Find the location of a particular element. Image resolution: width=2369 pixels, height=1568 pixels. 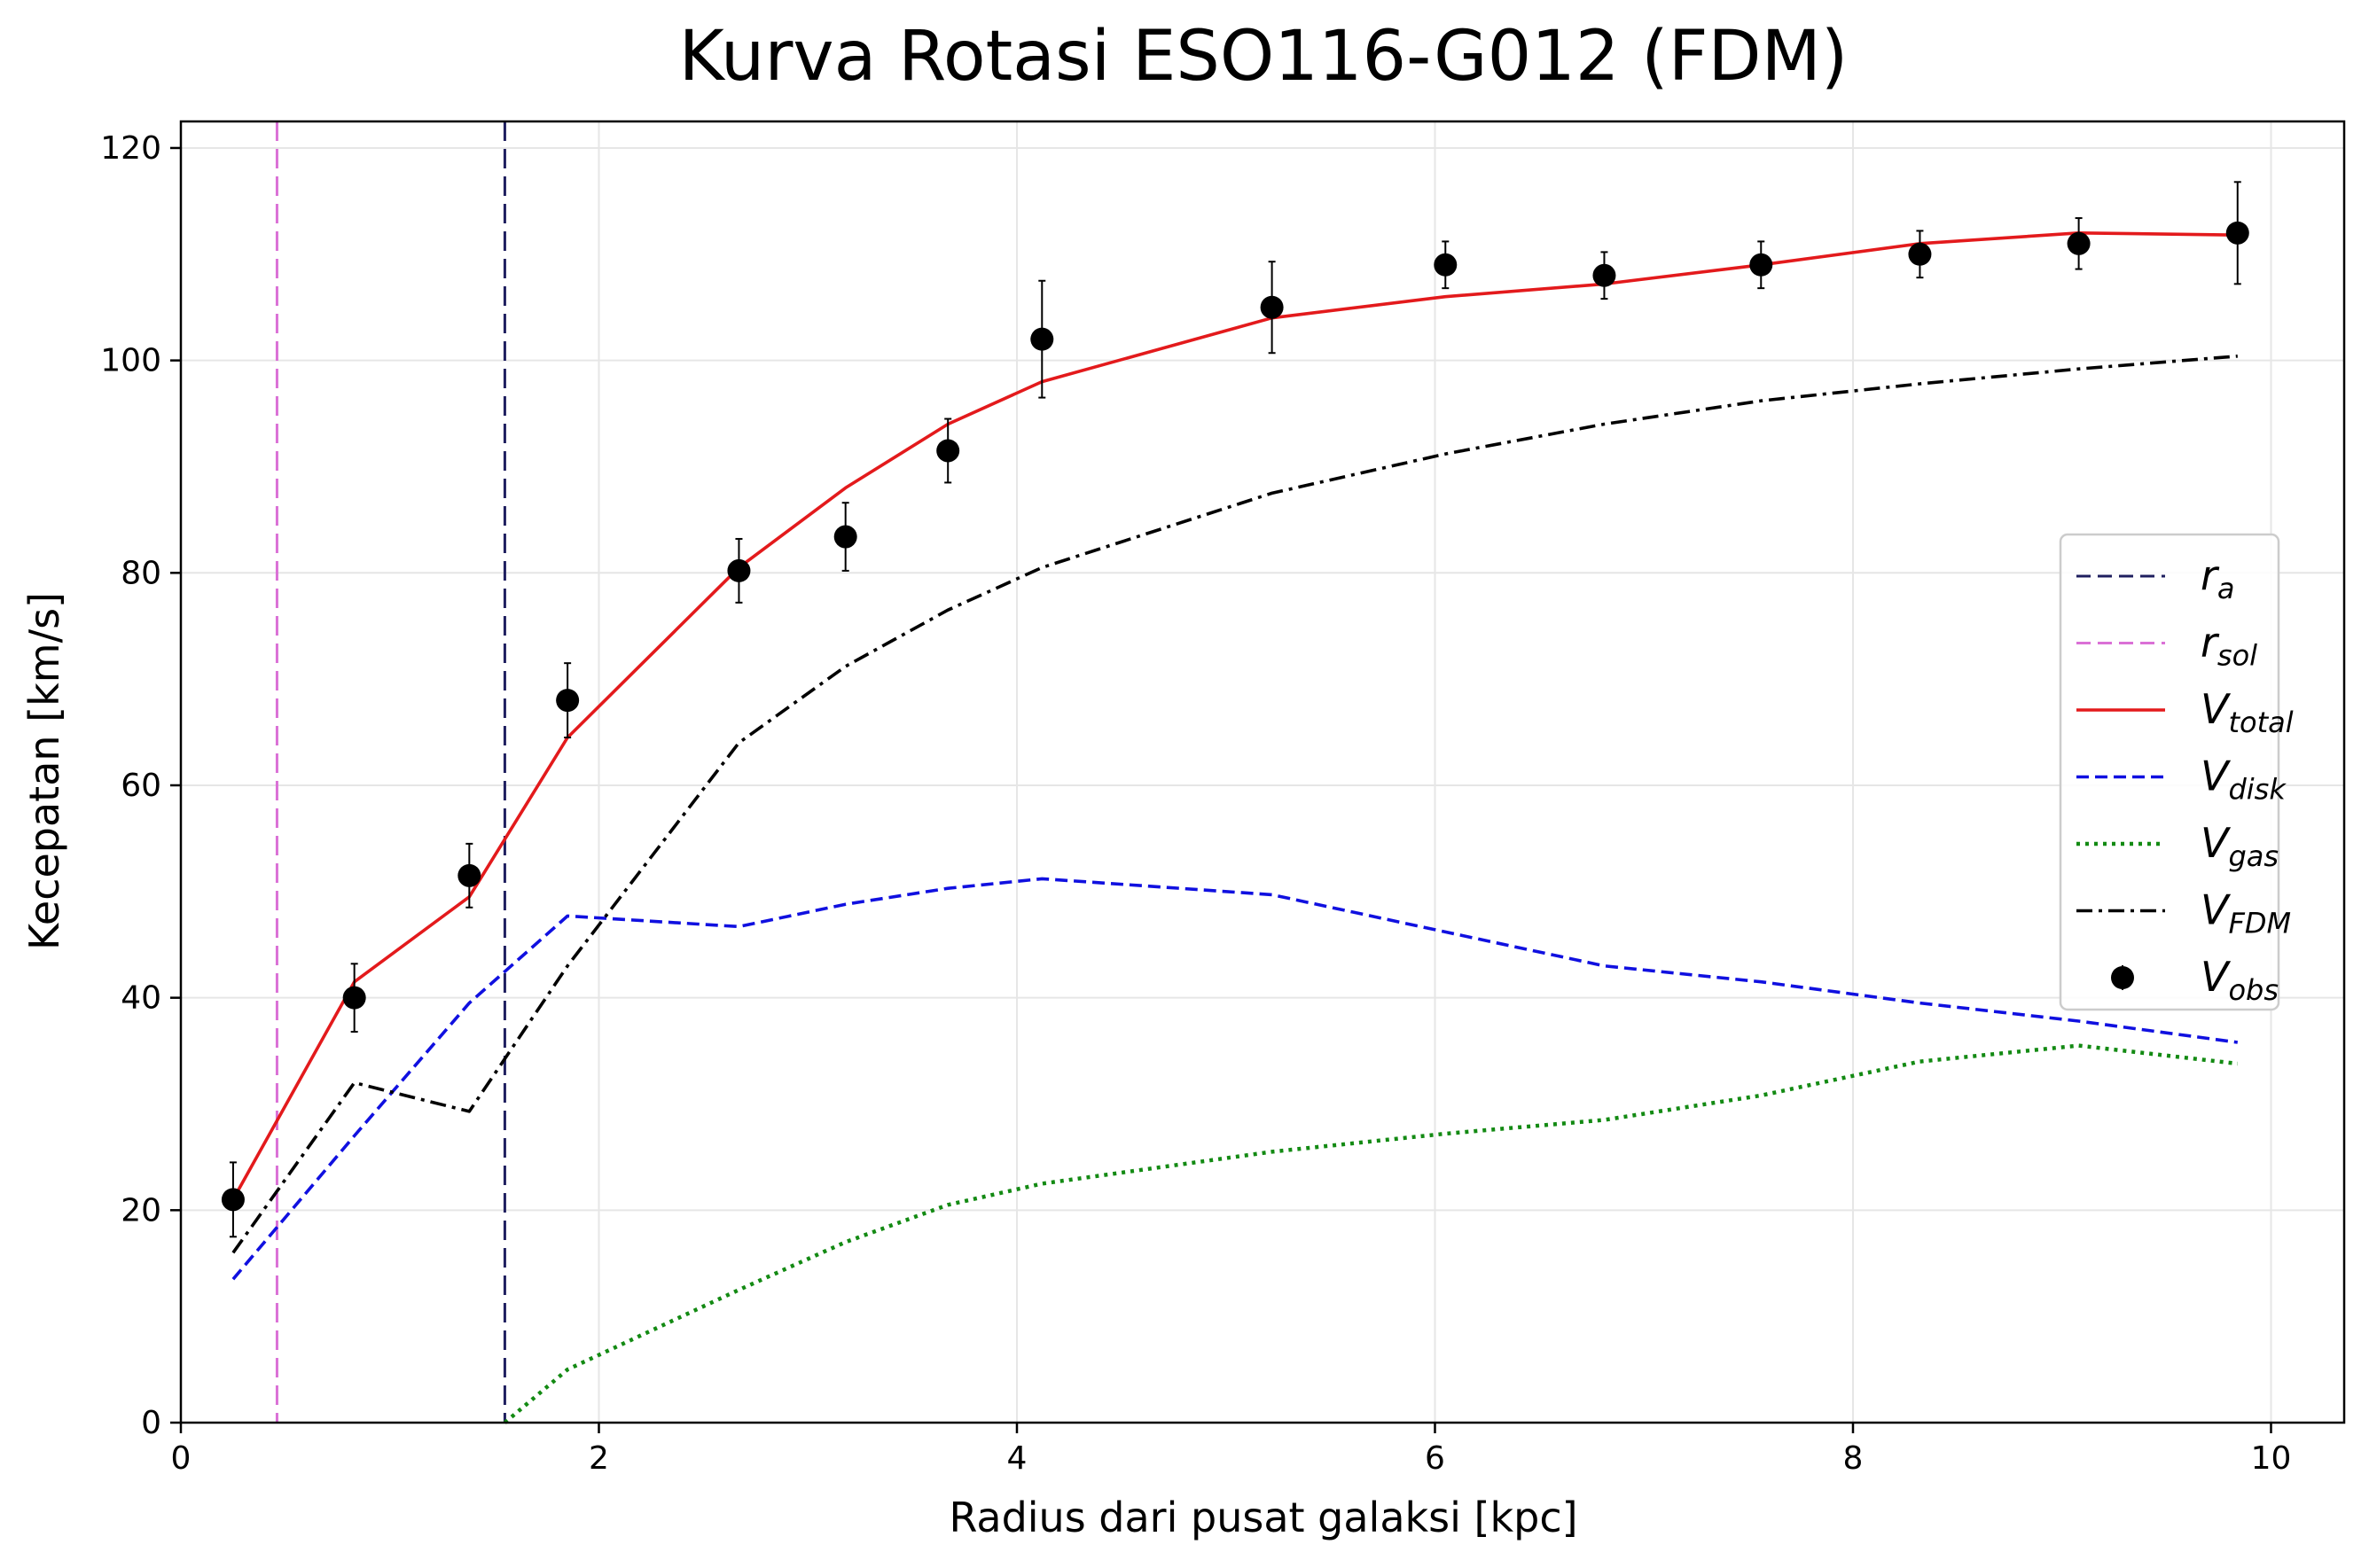

x-tick-label: 6 is located at coordinates (1435, 1458).